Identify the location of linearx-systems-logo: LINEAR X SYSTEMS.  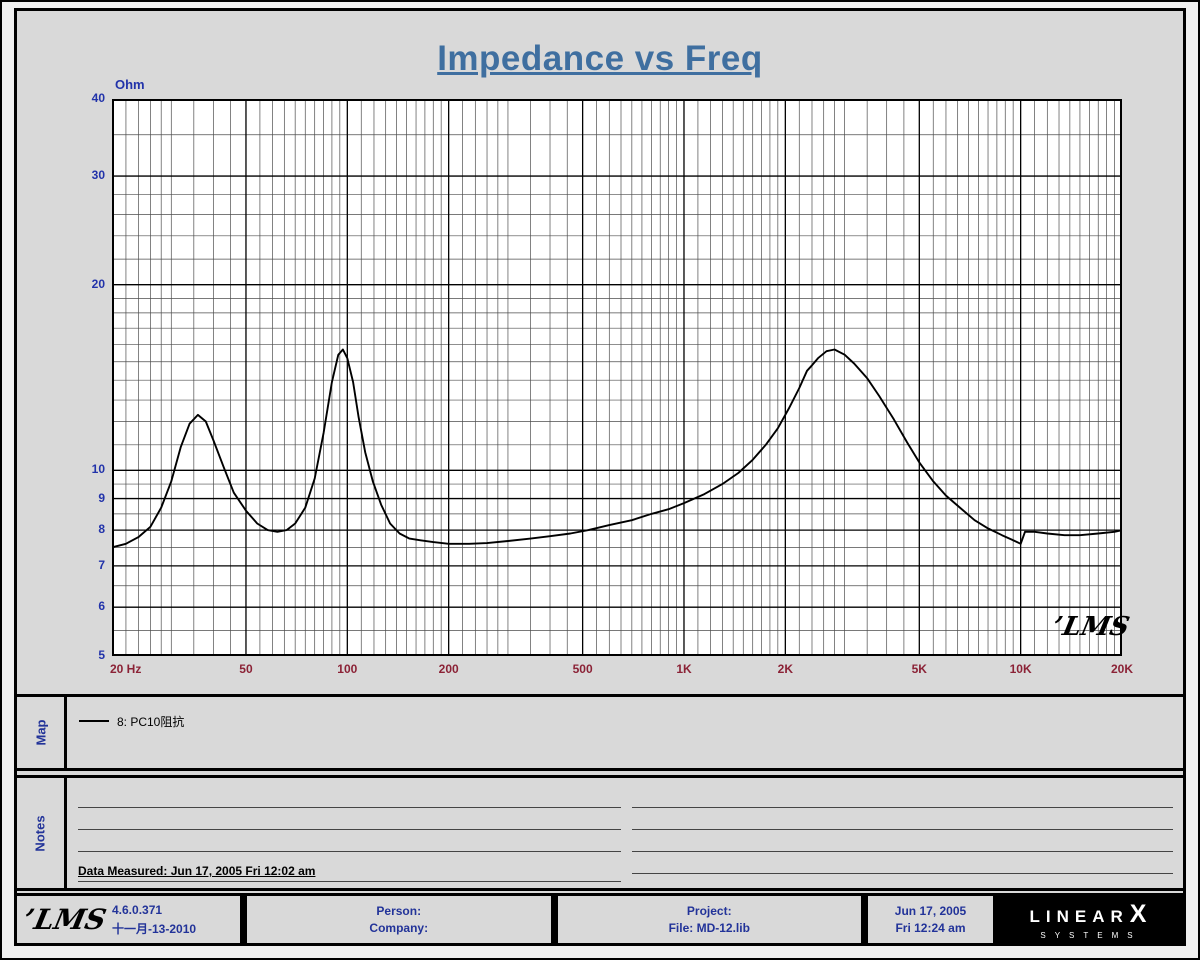
(1088, 919).